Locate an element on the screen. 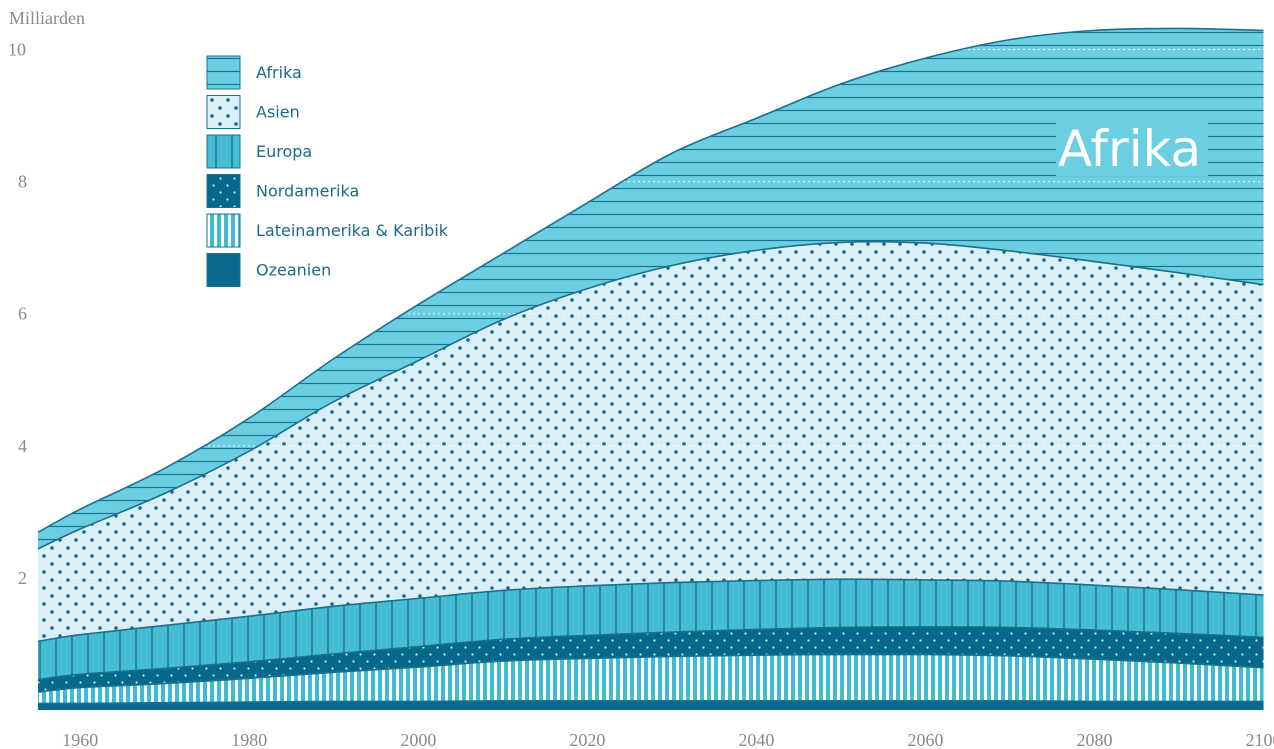  y-tick-label: 10 is located at coordinates (17, 50).